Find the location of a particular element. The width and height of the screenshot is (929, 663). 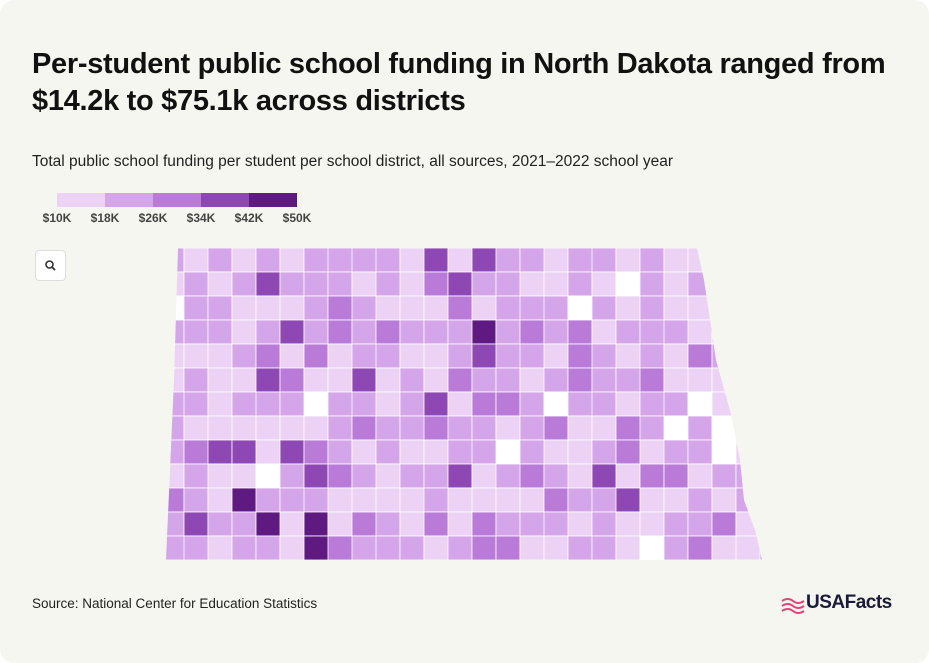

zoom-button is located at coordinates (50, 265).